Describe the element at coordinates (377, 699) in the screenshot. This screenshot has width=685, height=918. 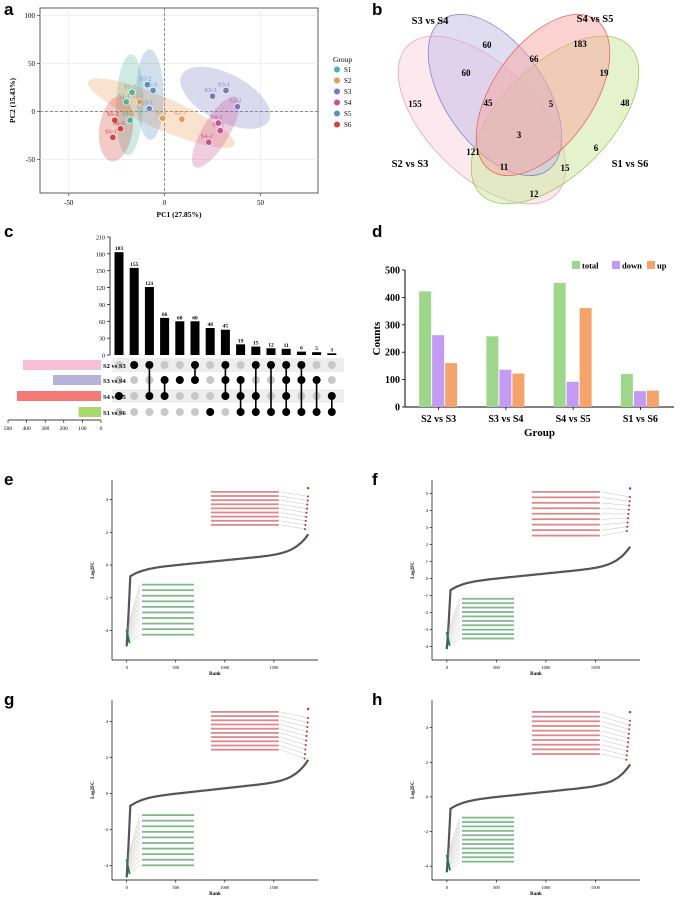
I see `panel-letter-h: h` at that location.